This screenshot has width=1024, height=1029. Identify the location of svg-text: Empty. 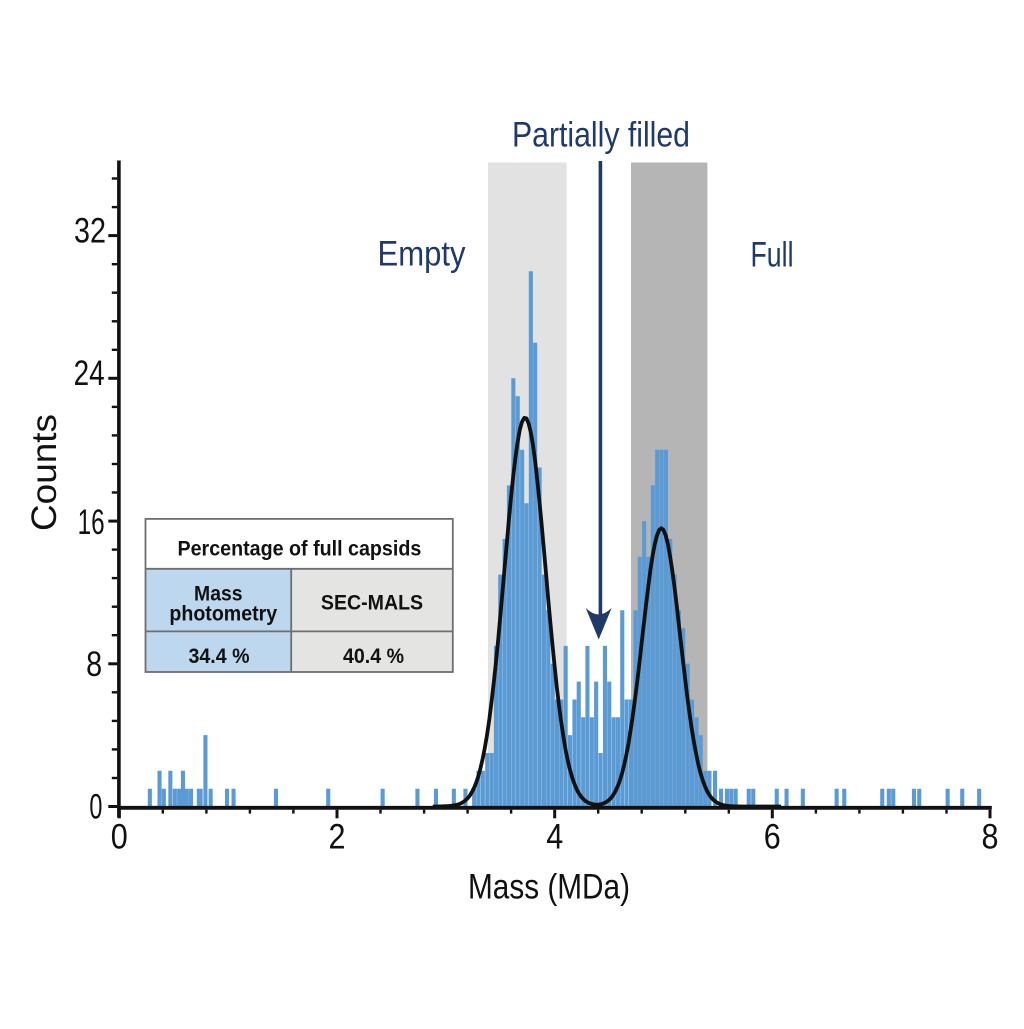
(422, 254).